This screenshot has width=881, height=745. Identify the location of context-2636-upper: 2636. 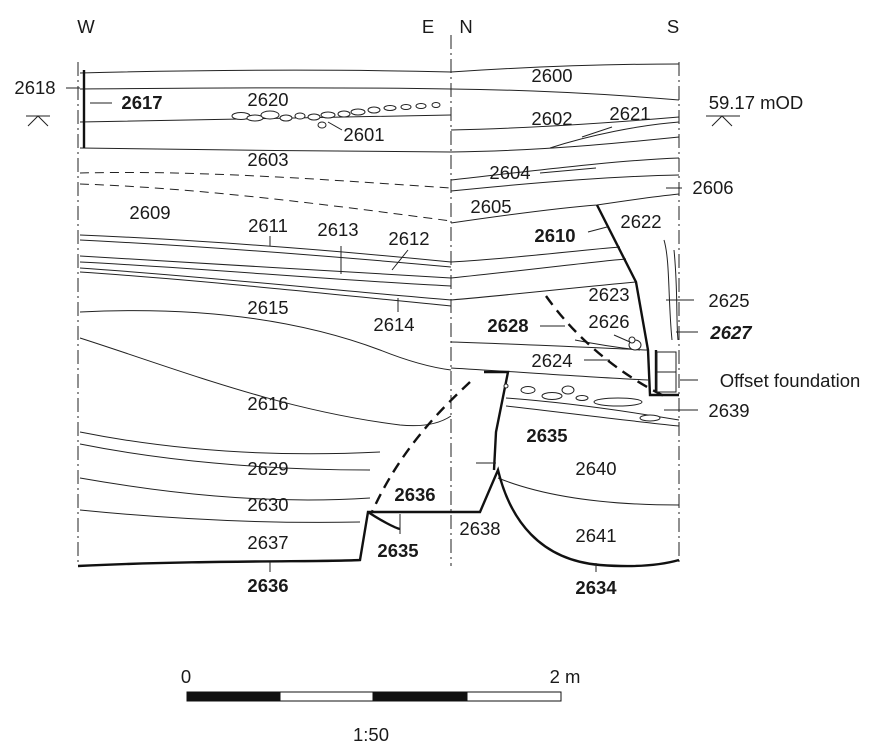
(414, 494).